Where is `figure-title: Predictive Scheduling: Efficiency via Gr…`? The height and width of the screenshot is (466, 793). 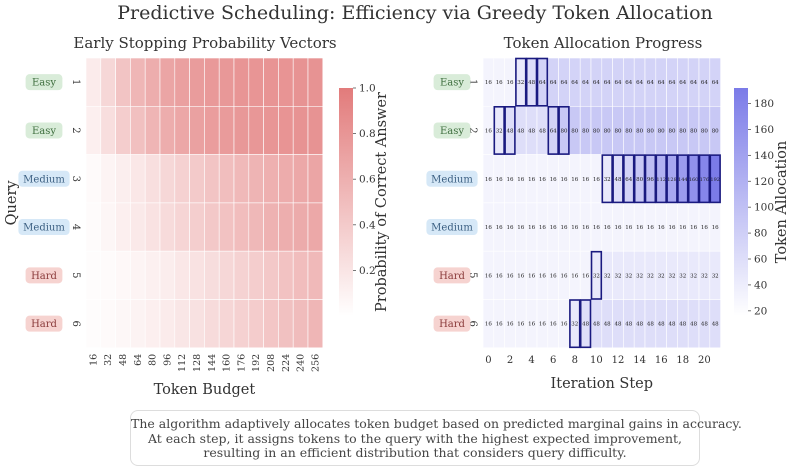 figure-title: Predictive Scheduling: Efficiency via Gr… is located at coordinates (415, 13).